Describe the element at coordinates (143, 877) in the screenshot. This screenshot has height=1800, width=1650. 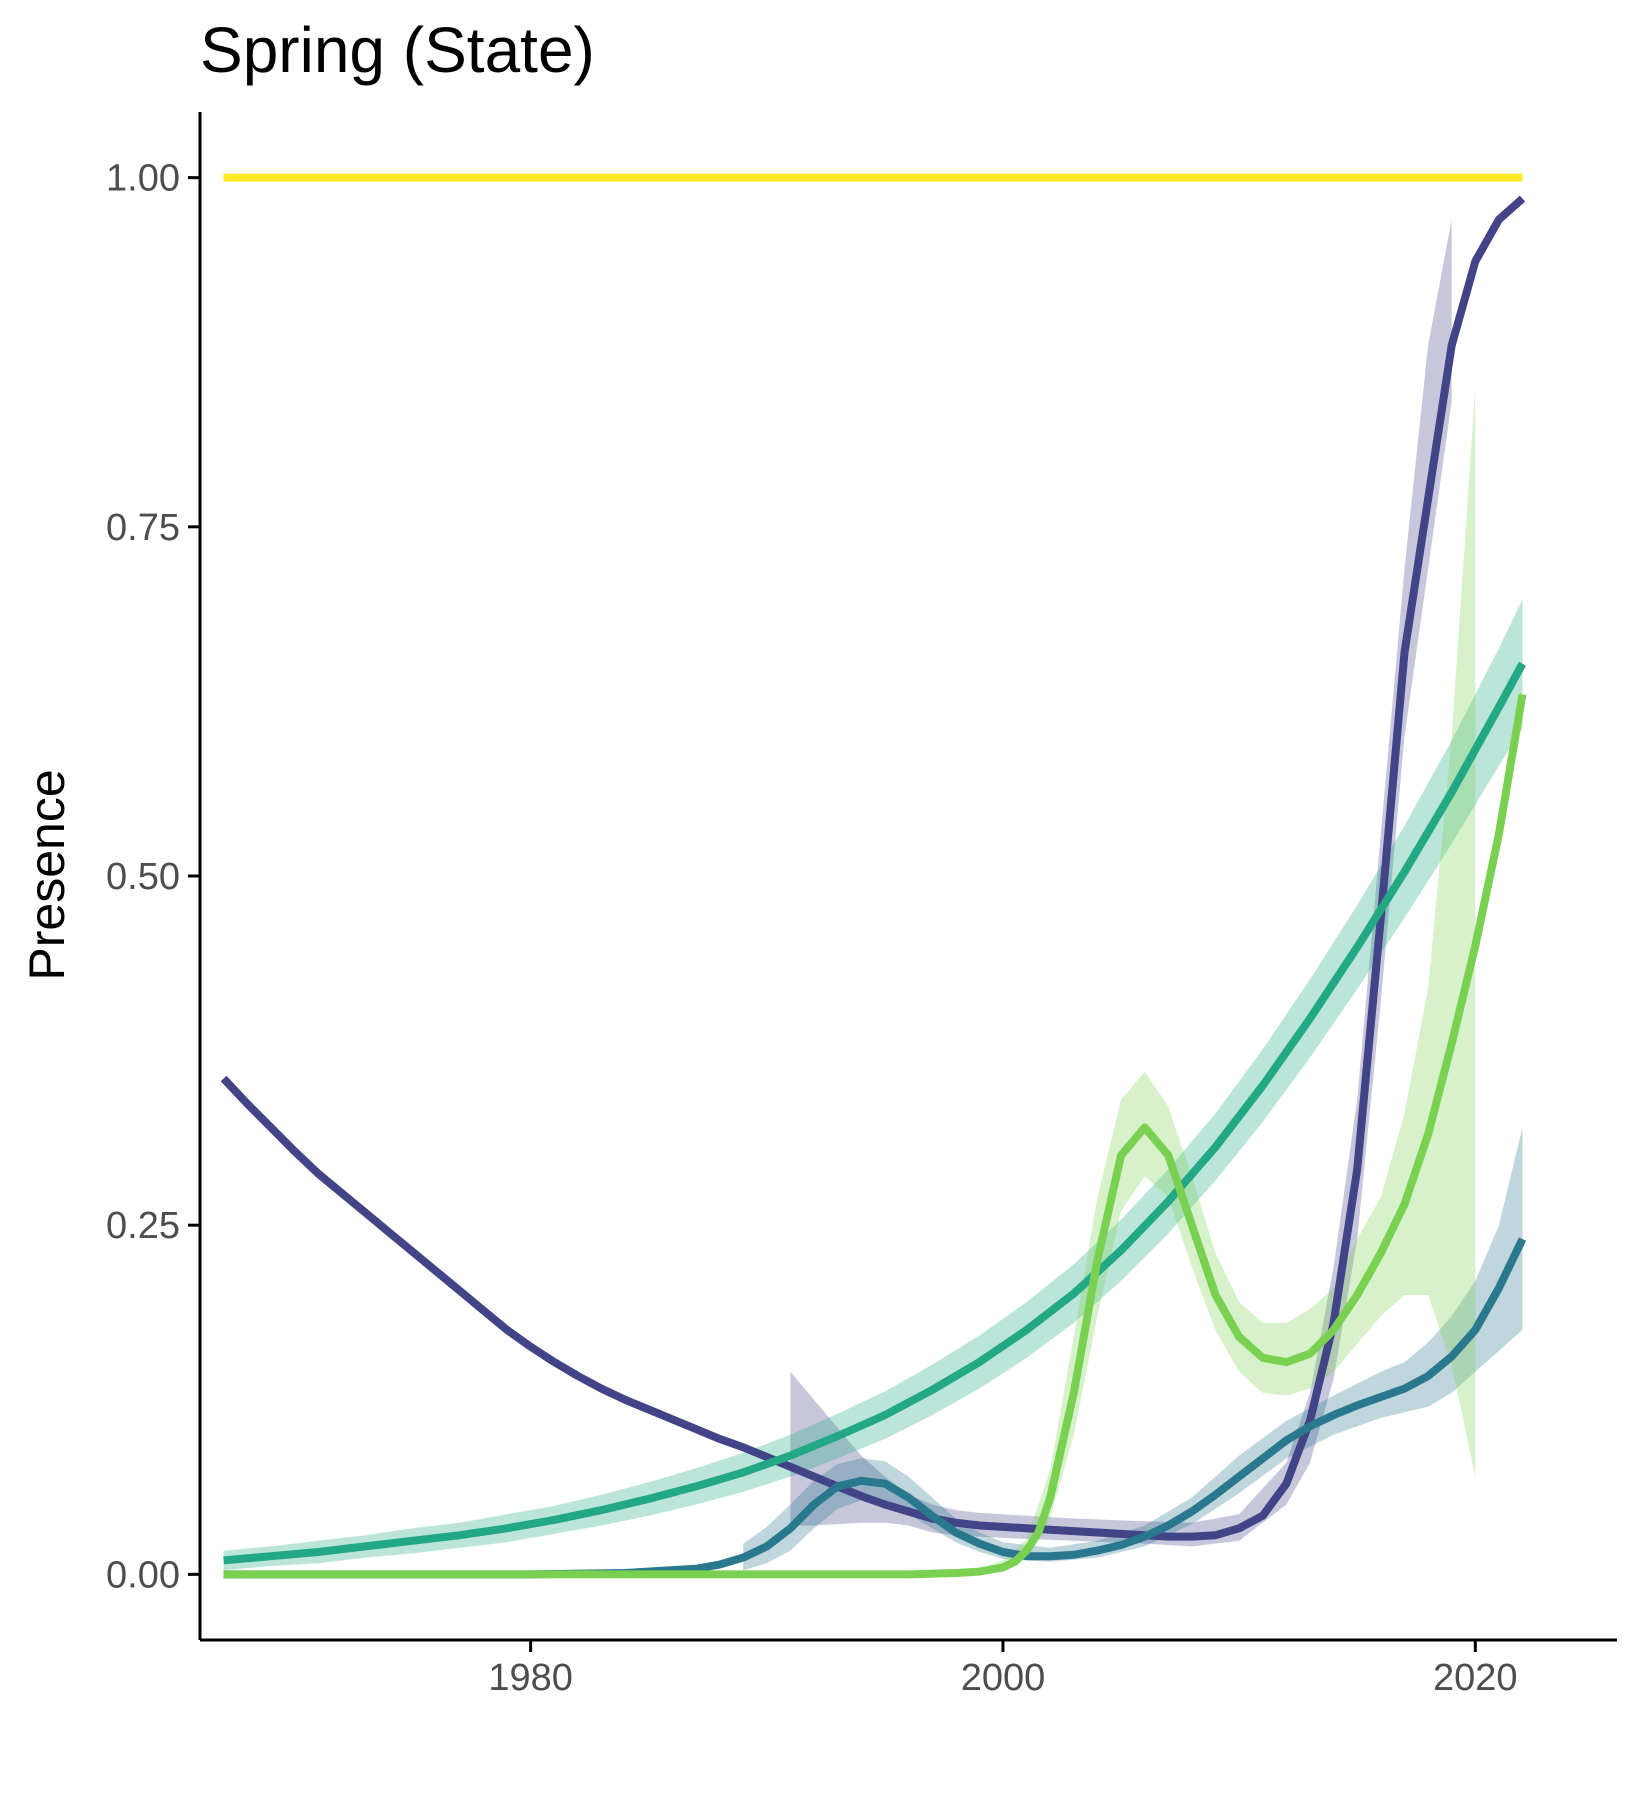
I see `y-tick-label: 0.50` at that location.